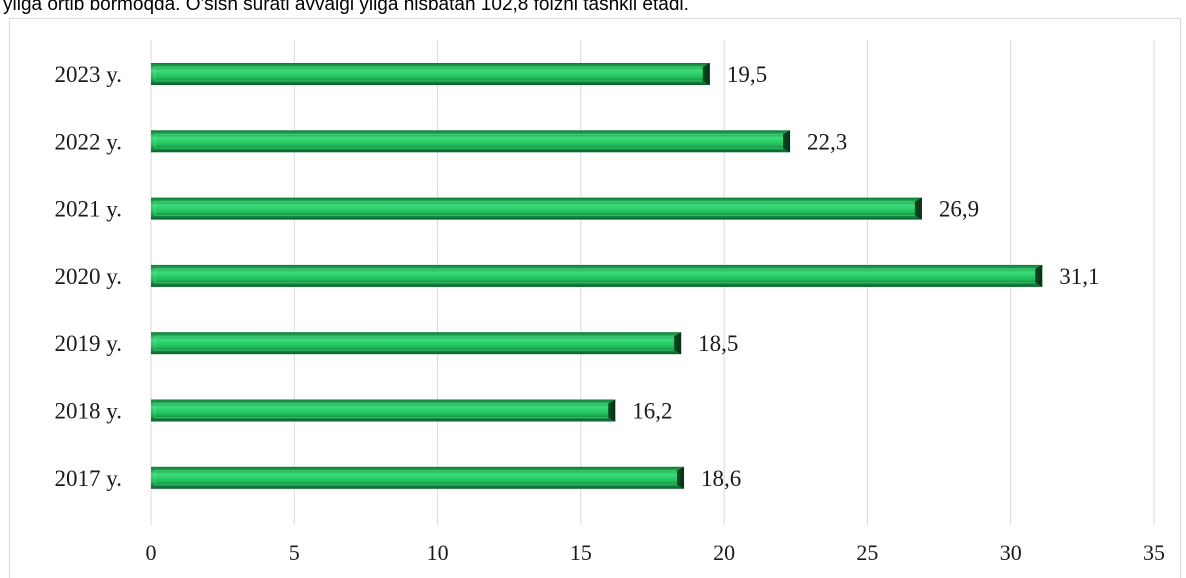 The height and width of the screenshot is (578, 1186). Describe the element at coordinates (721, 478) in the screenshot. I see `data-label: 18,6` at that location.